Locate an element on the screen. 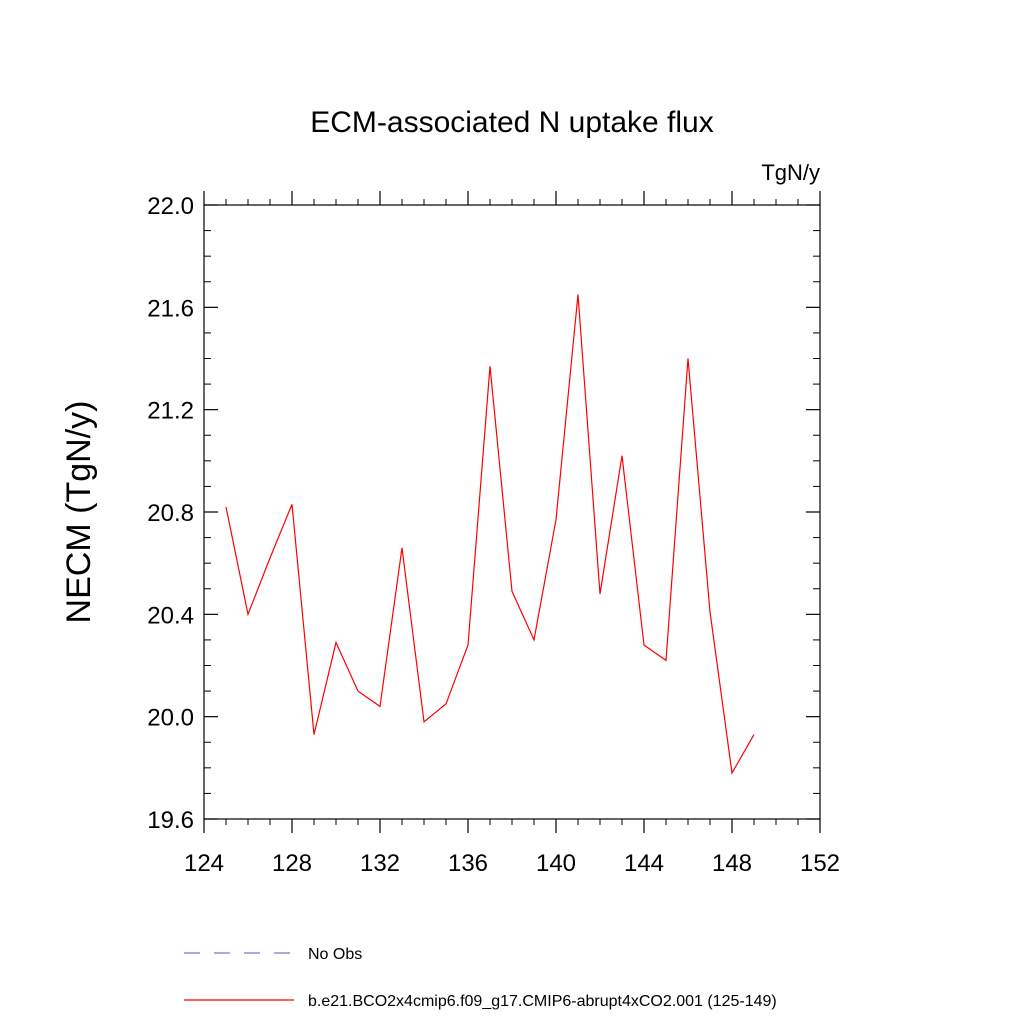  x-tick-label: 148 is located at coordinates (732, 863).